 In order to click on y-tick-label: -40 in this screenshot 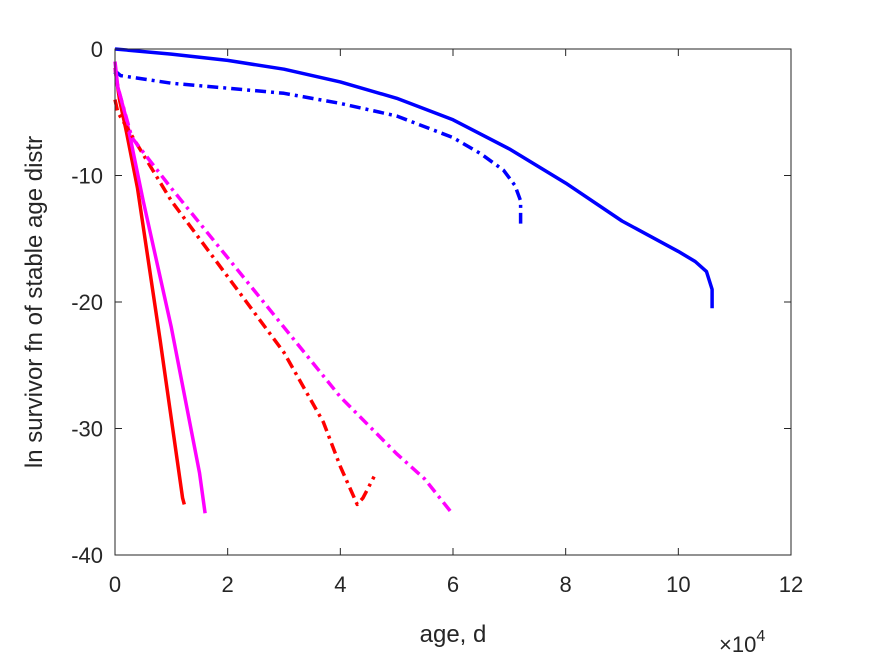, I will do `click(87, 555)`.